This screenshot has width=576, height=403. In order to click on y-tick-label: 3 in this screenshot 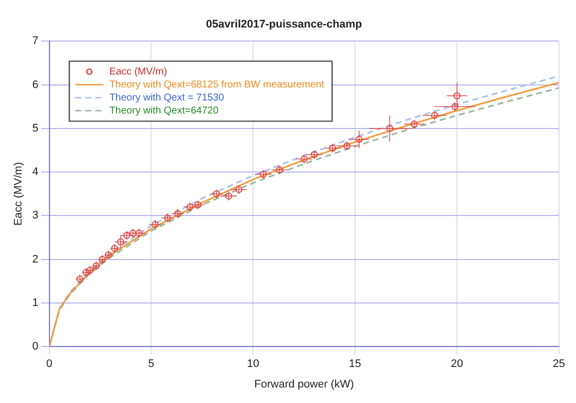, I will do `click(35, 216)`.